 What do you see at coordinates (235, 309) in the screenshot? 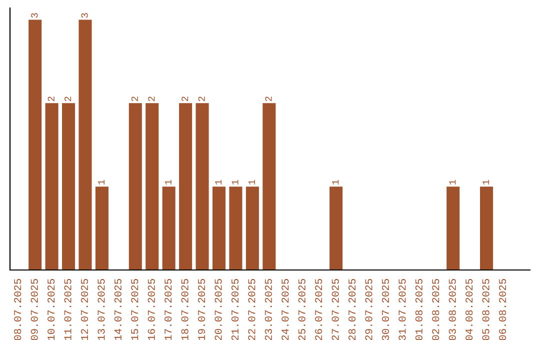
I see `x-tick-label: 21.07.2025` at bounding box center [235, 309].